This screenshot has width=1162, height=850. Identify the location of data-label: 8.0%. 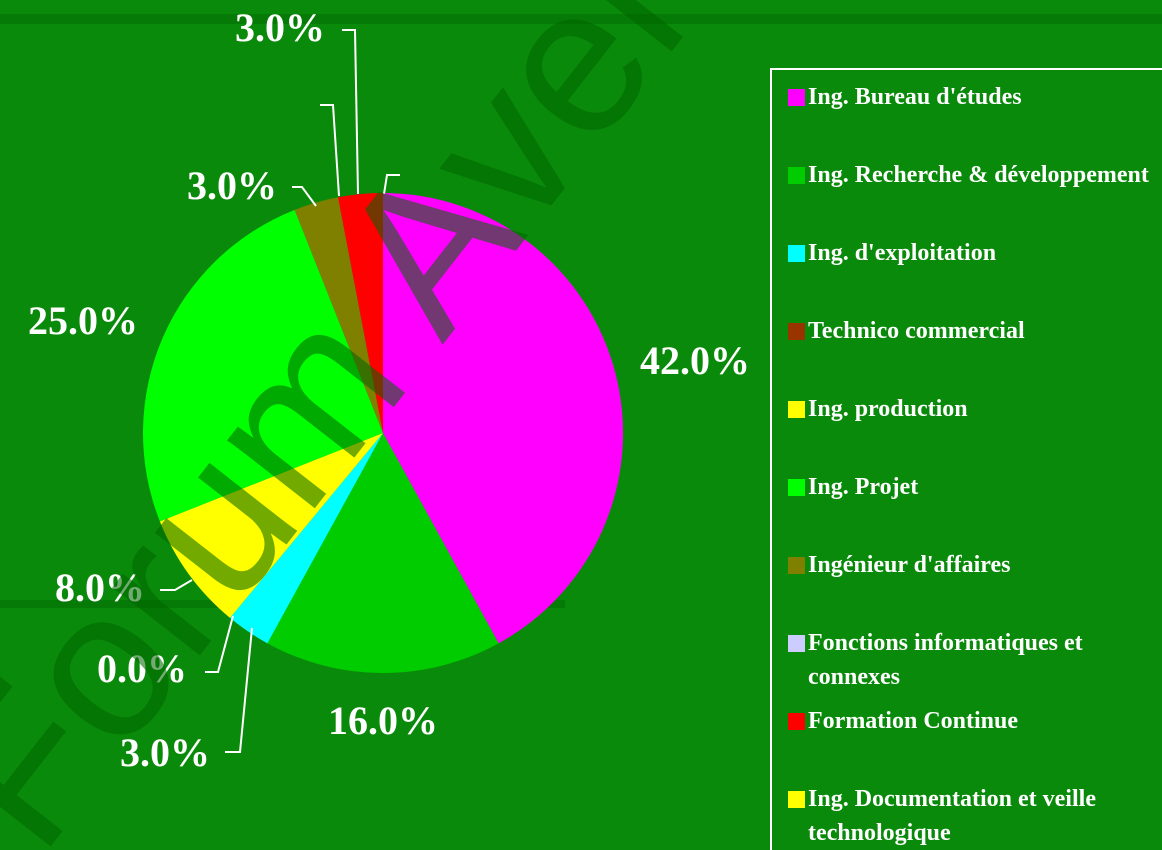
(100, 587).